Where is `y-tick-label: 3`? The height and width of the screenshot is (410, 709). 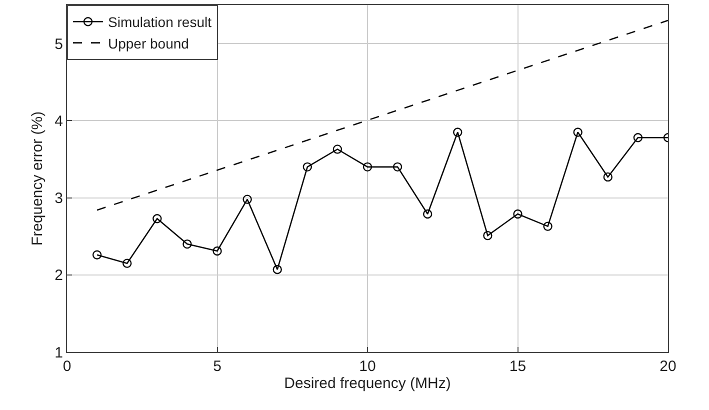 y-tick-label: 3 is located at coordinates (58, 199).